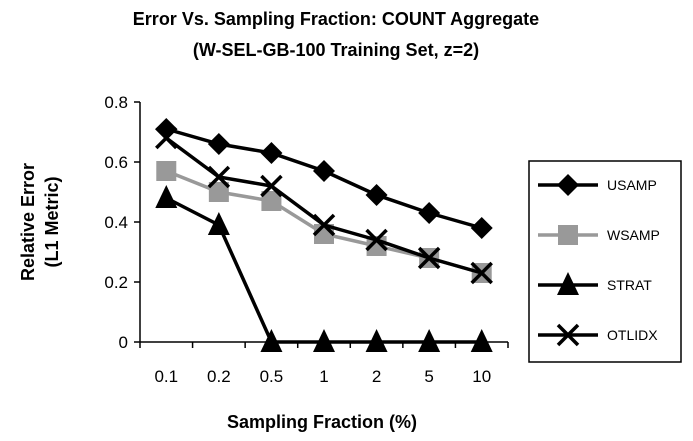 The width and height of the screenshot is (693, 441). Describe the element at coordinates (568, 185) in the screenshot. I see `legend-marker-usamp` at that location.